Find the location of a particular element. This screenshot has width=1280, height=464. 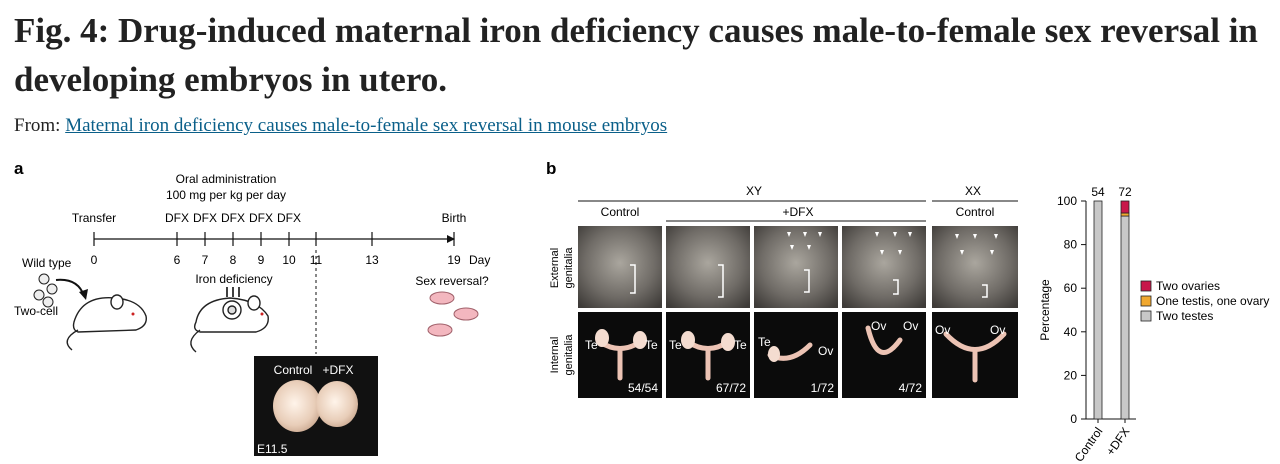

day-tick: 0 is located at coordinates (94, 260).